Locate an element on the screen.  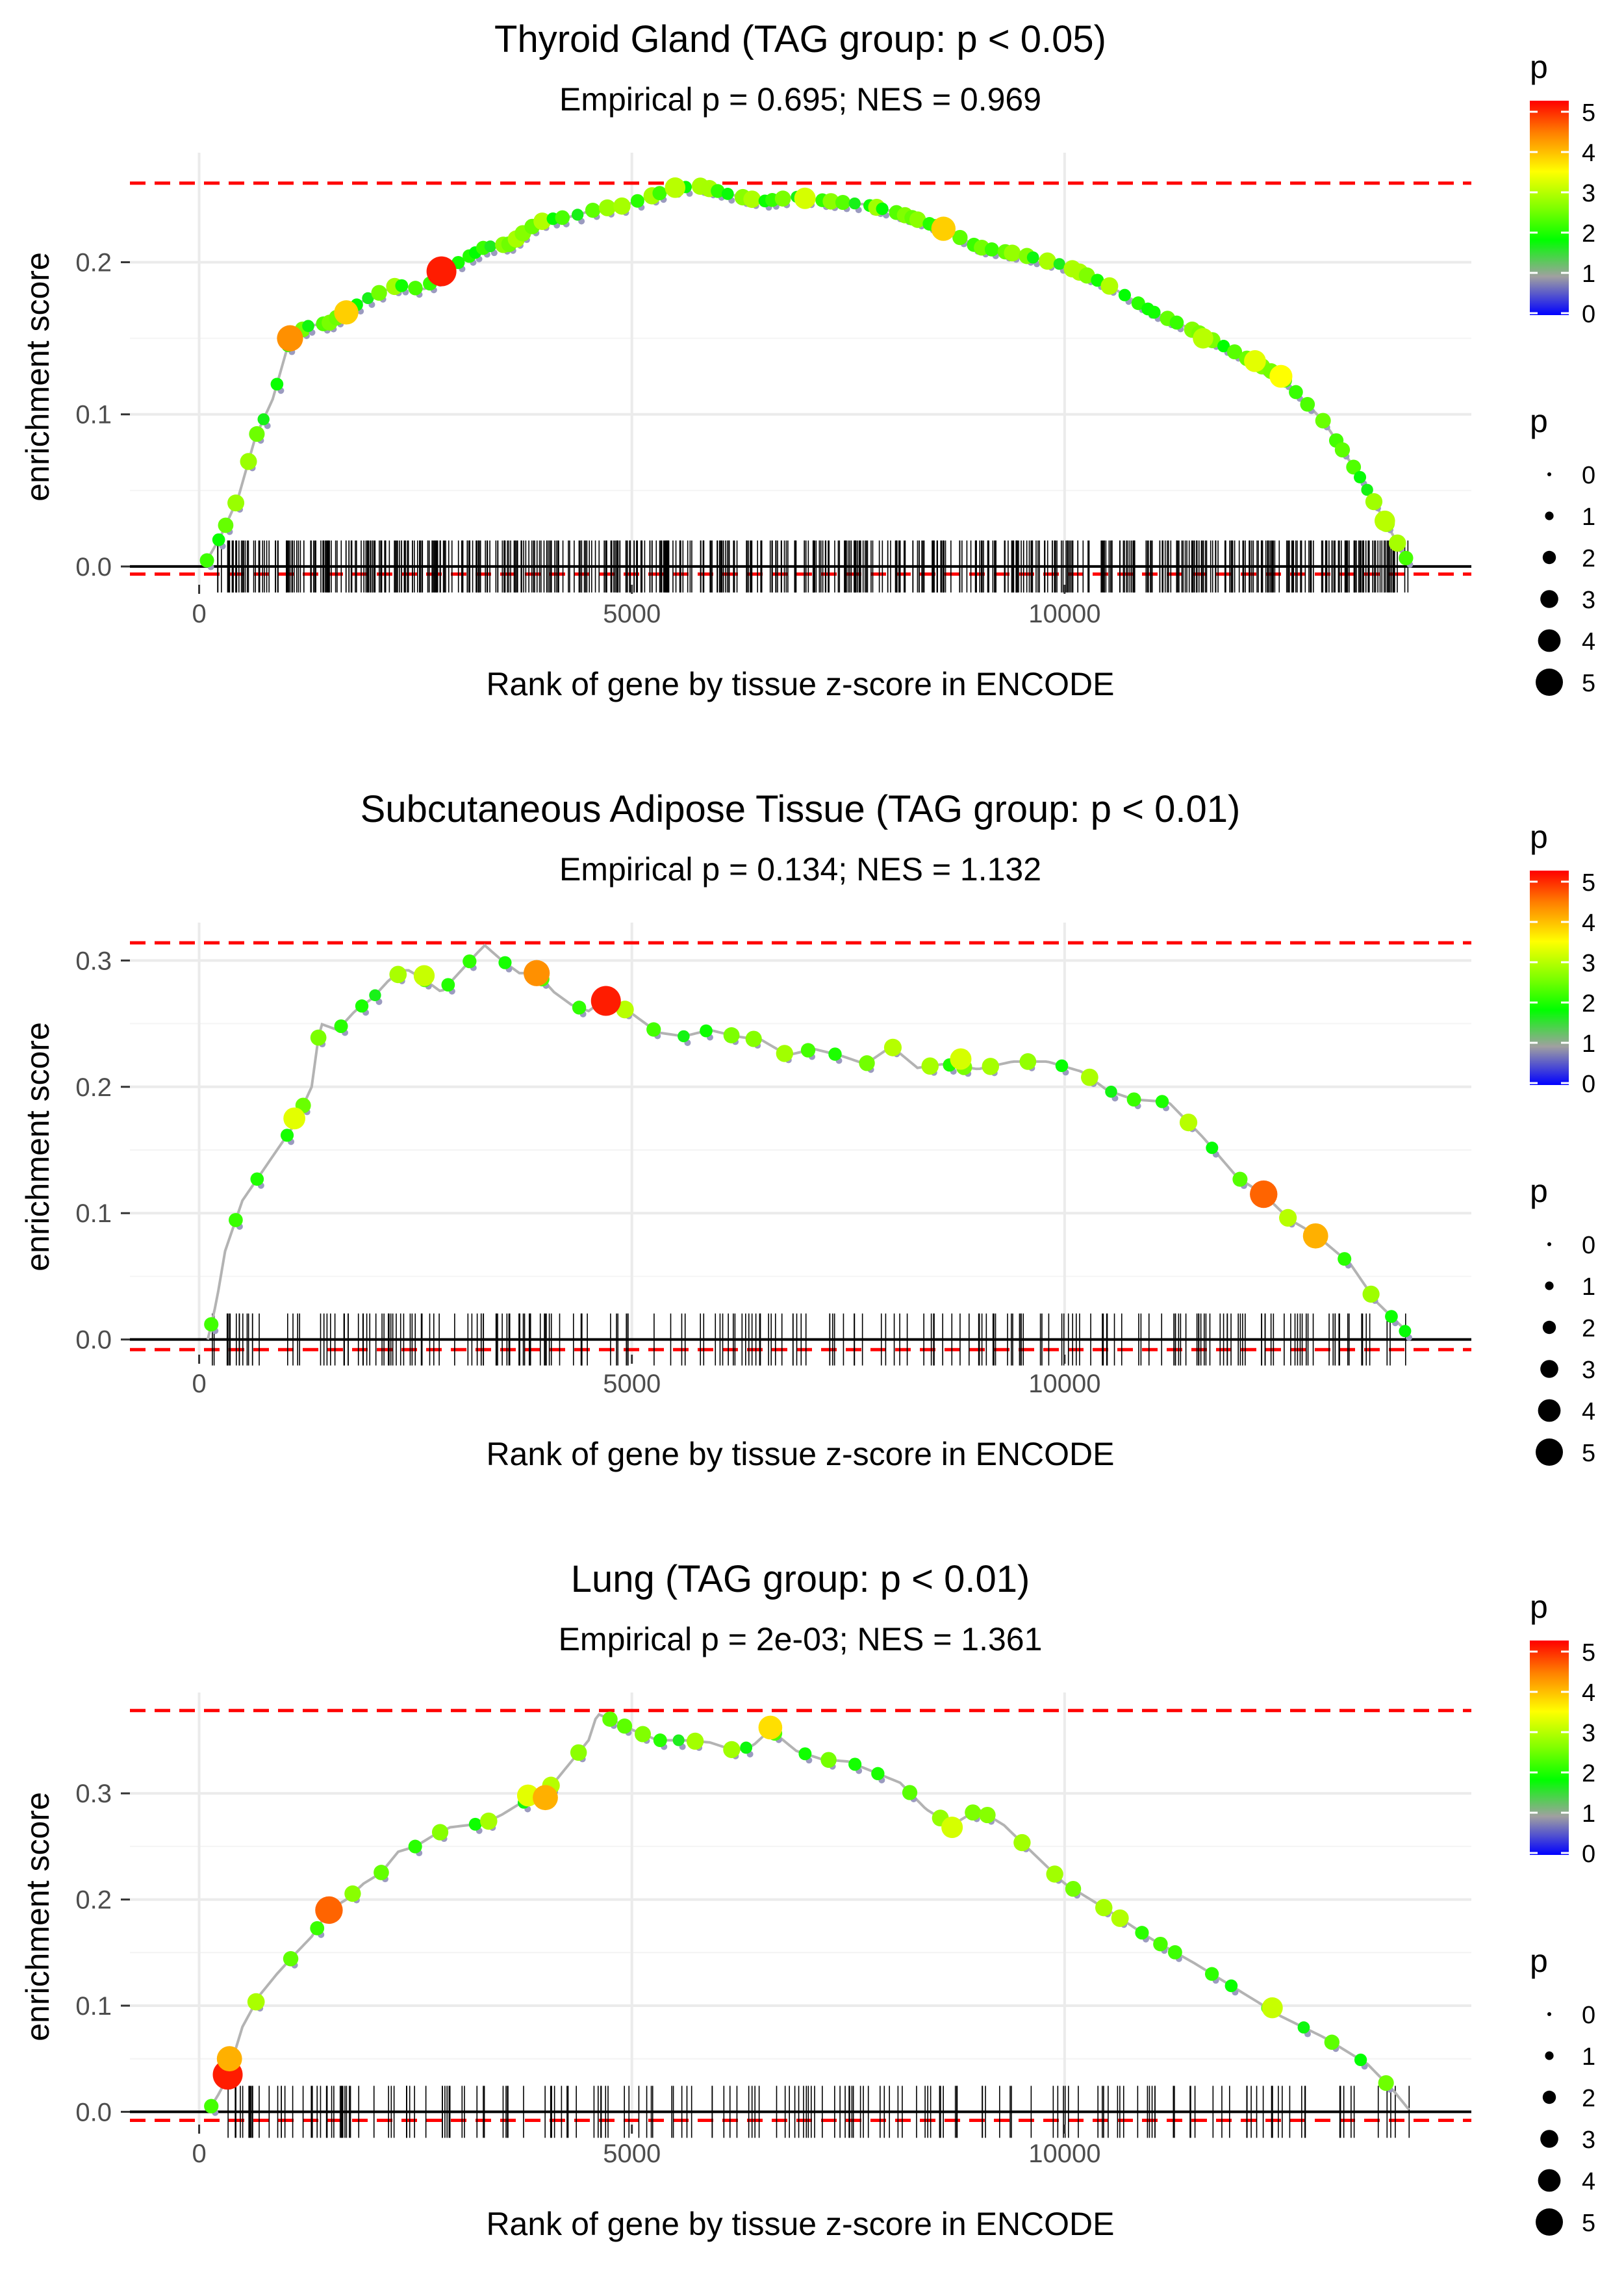
color-legend-title: p is located at coordinates (1539, 837).